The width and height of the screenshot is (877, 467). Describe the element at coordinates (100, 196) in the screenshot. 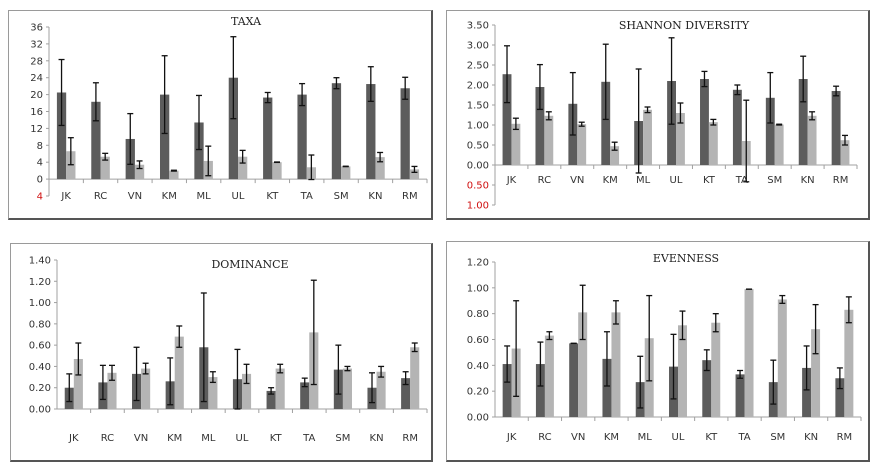

I see `x-tick-label: RC` at that location.